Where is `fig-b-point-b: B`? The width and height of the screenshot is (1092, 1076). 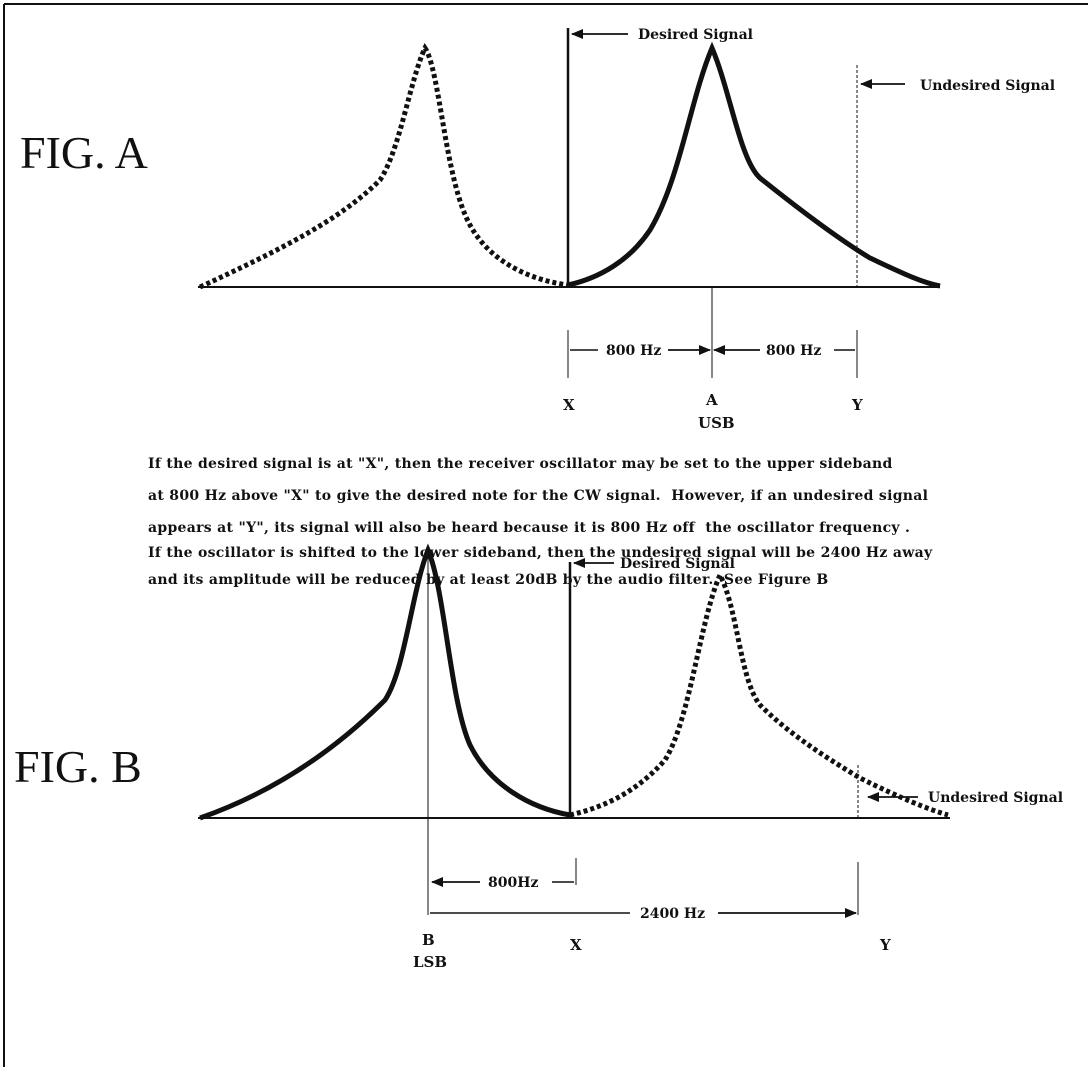
fig-b-point-b: B is located at coordinates (428, 940).